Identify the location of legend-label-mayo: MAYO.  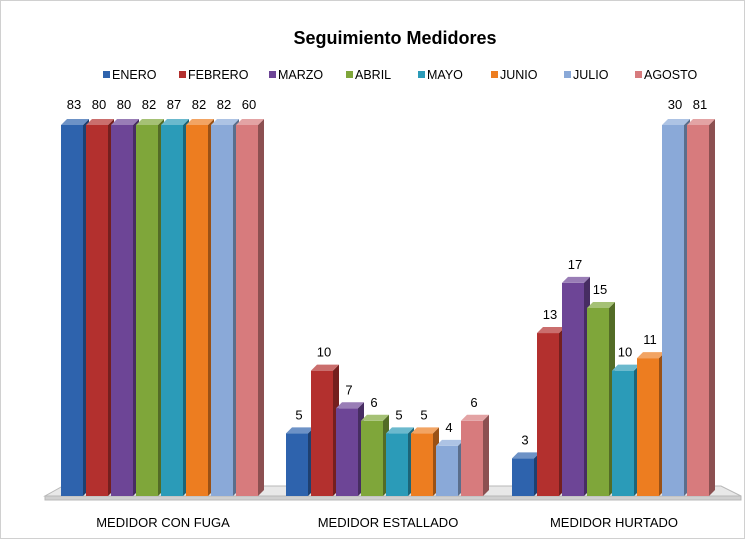
(445, 75).